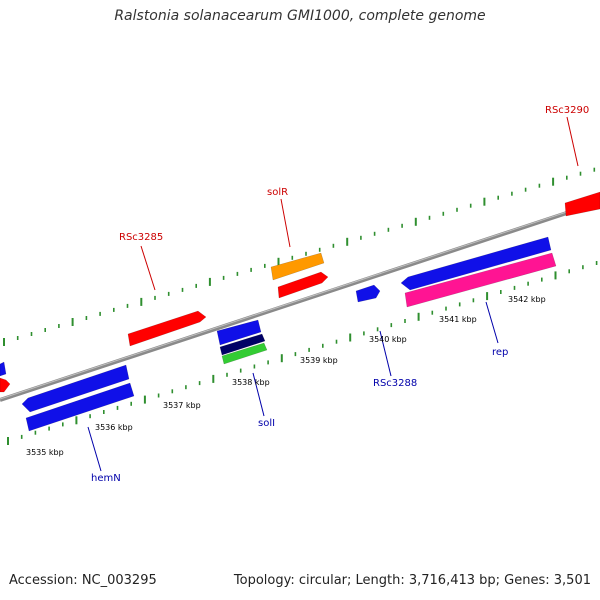  I want to click on gene-label-rsc3285: RSc3285, so click(141, 237).